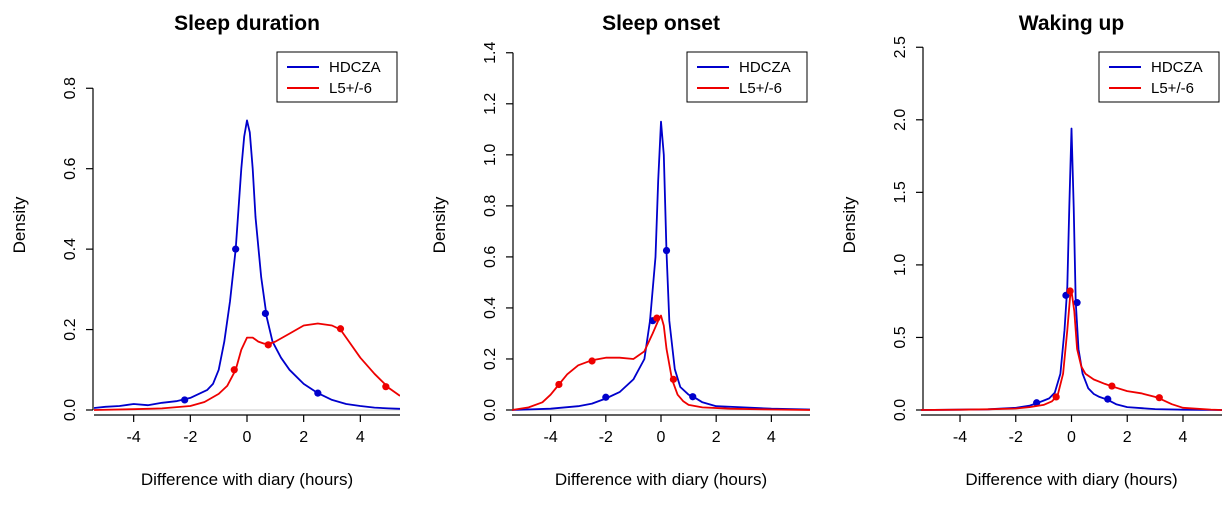  I want to click on y-tick-label: 0.5, so click(900, 337).